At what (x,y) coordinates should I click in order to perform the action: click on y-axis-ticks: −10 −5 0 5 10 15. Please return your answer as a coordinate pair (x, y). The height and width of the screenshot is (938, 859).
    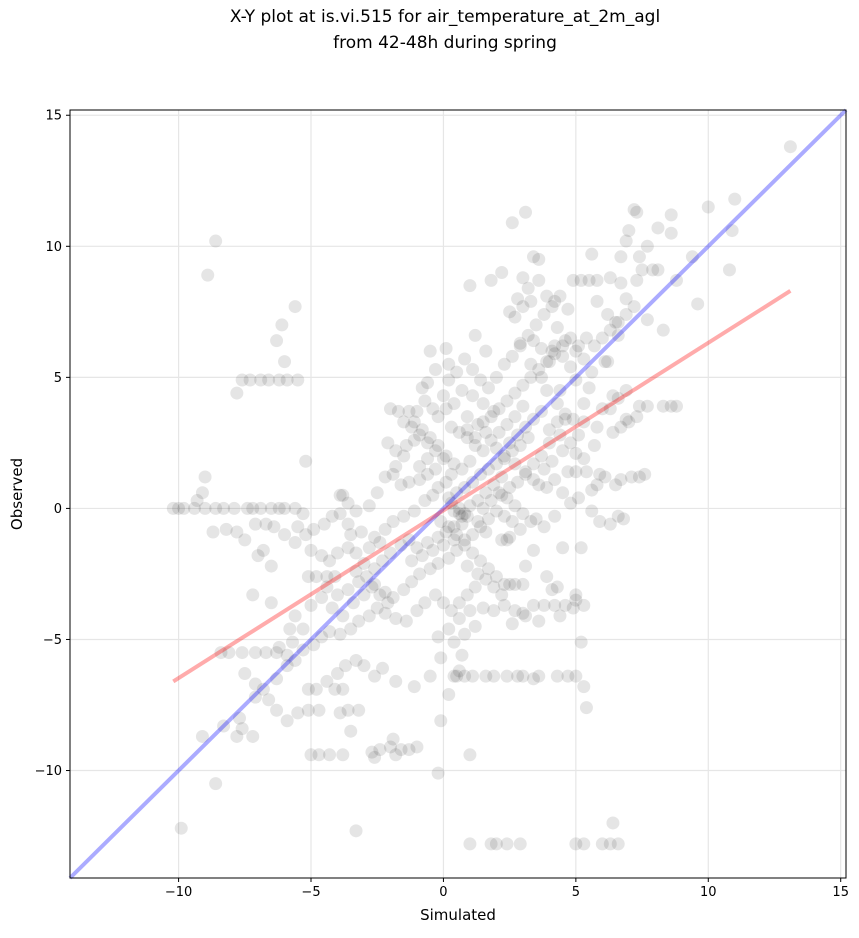
    Looking at the image, I should click on (52, 444).